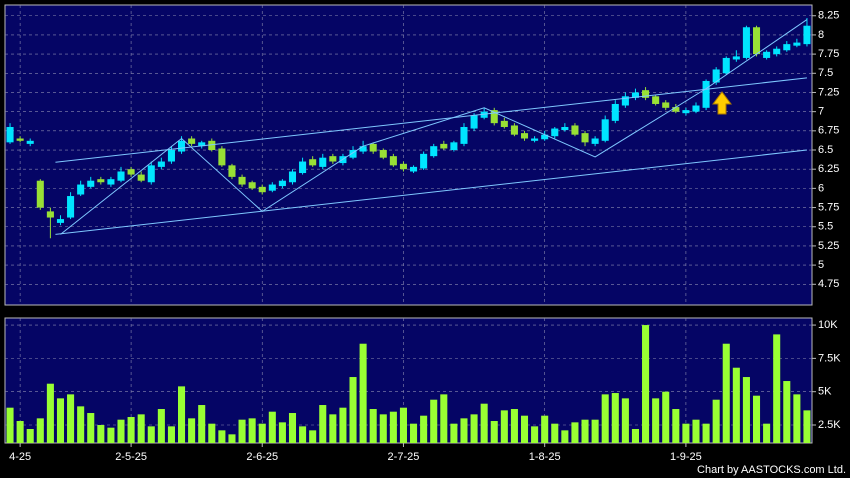  Describe the element at coordinates (821, 265) in the screenshot. I see `y-tick-label: 5` at that location.